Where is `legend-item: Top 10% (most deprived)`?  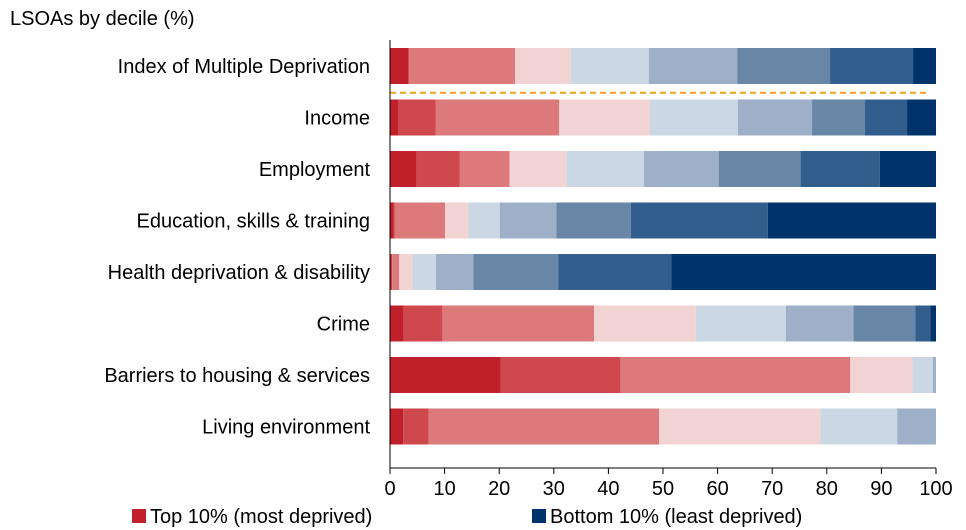 legend-item: Top 10% (most deprived) is located at coordinates (252, 517).